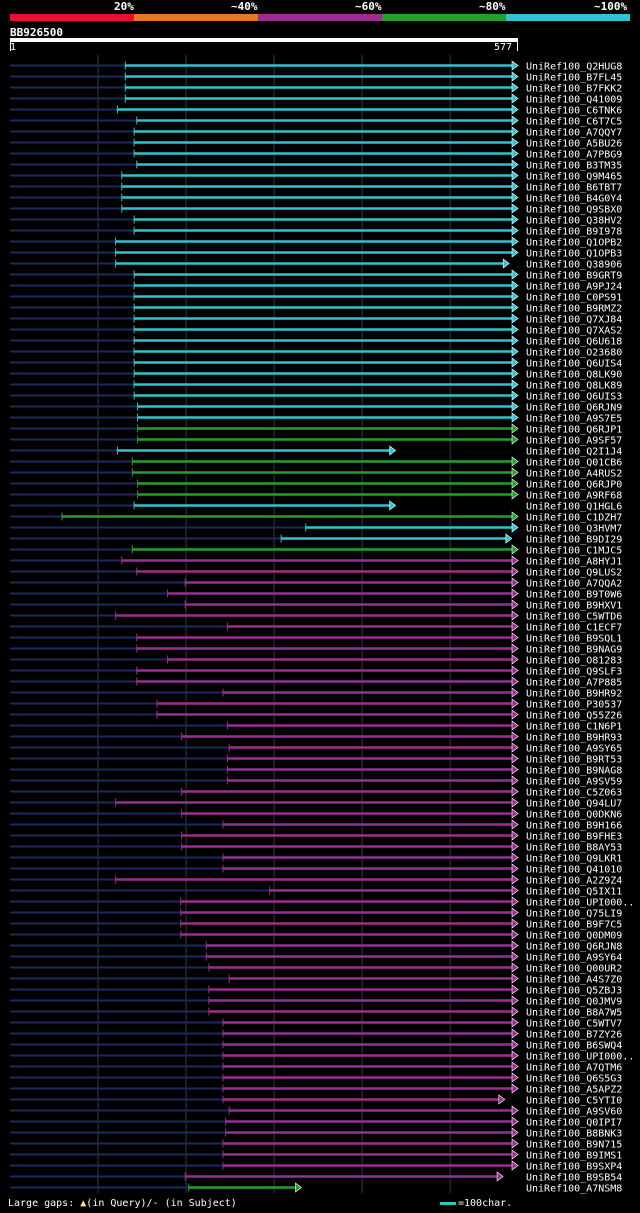  What do you see at coordinates (574, 287) in the screenshot?
I see `hit-label: UniRef100_A9PJ24` at bounding box center [574, 287].